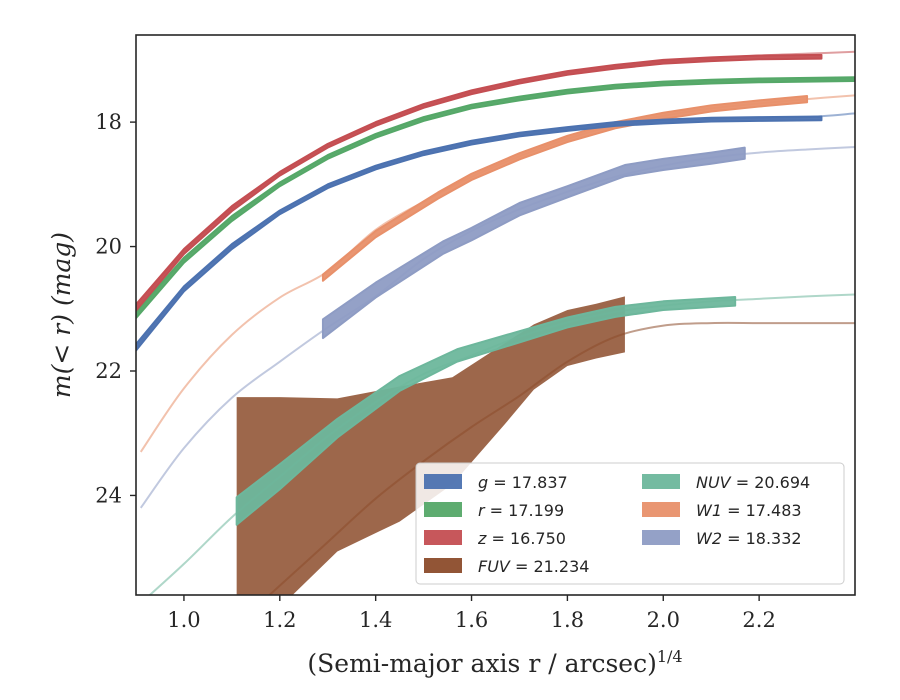 The width and height of the screenshot is (900, 700). I want to click on legend-box, so click(630, 523).